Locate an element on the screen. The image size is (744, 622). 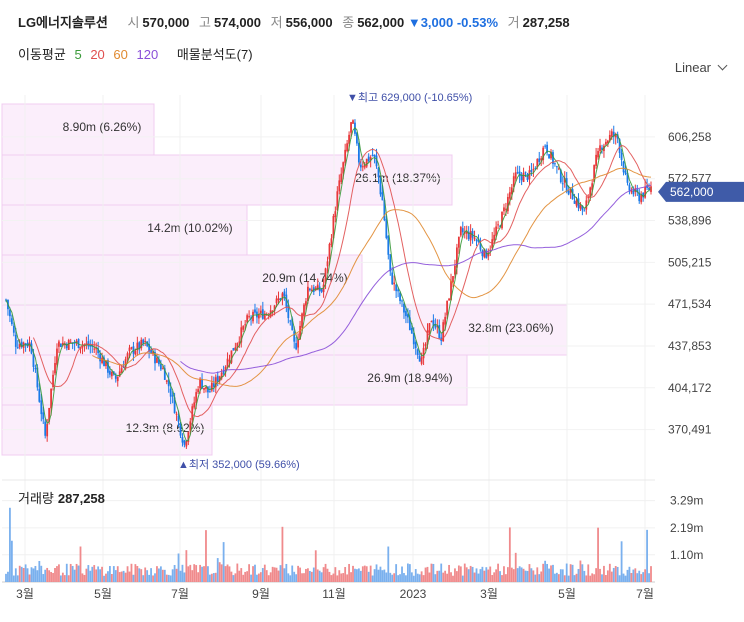
low-value: 556,000 is located at coordinates (309, 22).